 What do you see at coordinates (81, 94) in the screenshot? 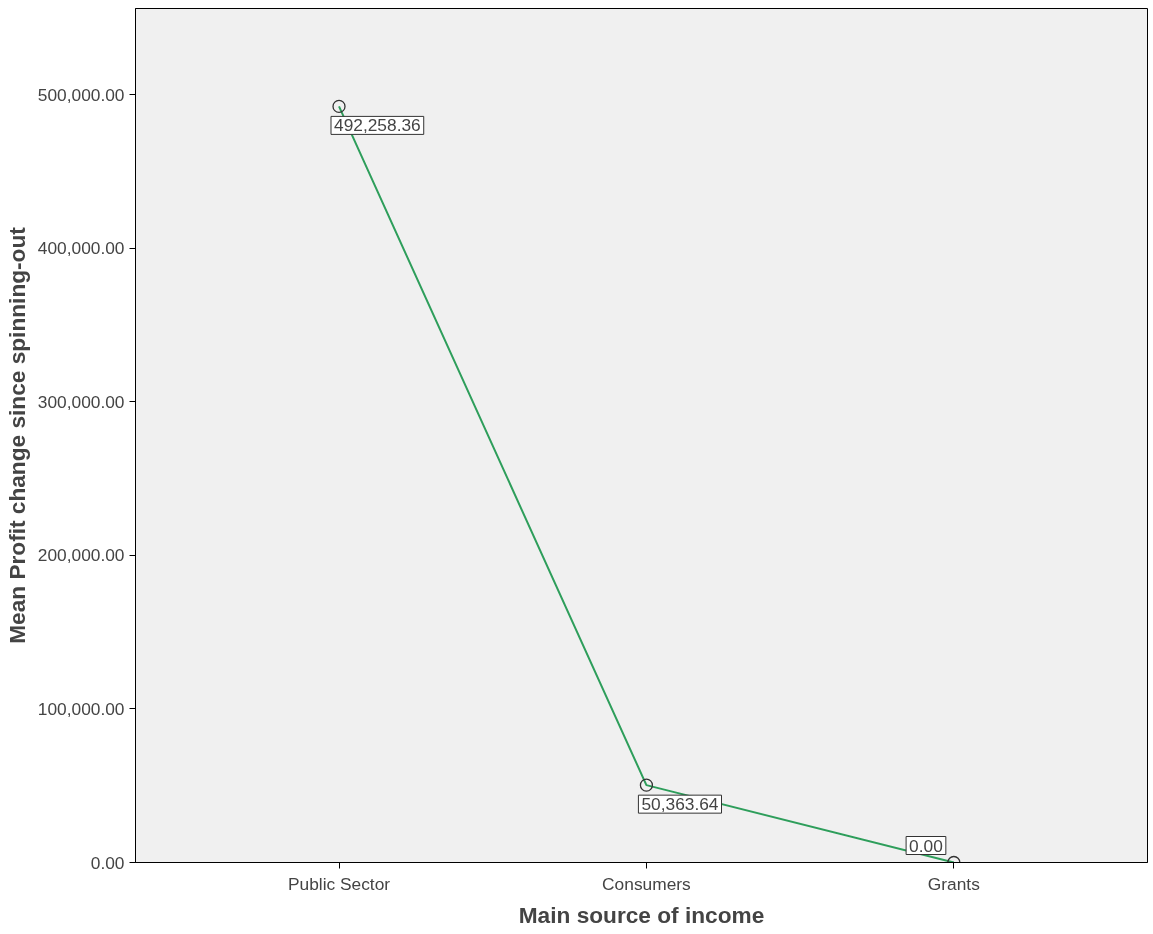
I see `y-tick-label: 500,000.00` at bounding box center [81, 94].